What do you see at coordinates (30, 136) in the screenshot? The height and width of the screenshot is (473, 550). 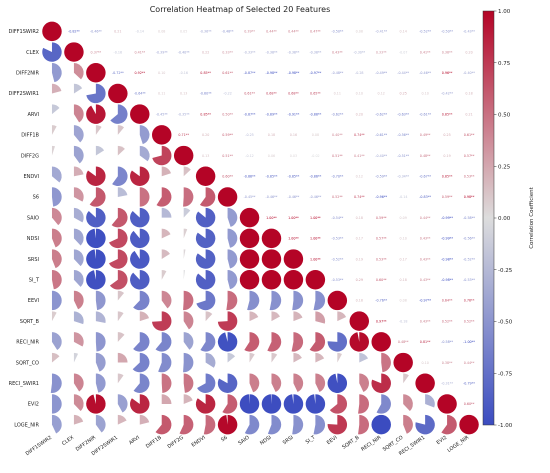 I see `row-label: DIFF1B` at bounding box center [30, 136].